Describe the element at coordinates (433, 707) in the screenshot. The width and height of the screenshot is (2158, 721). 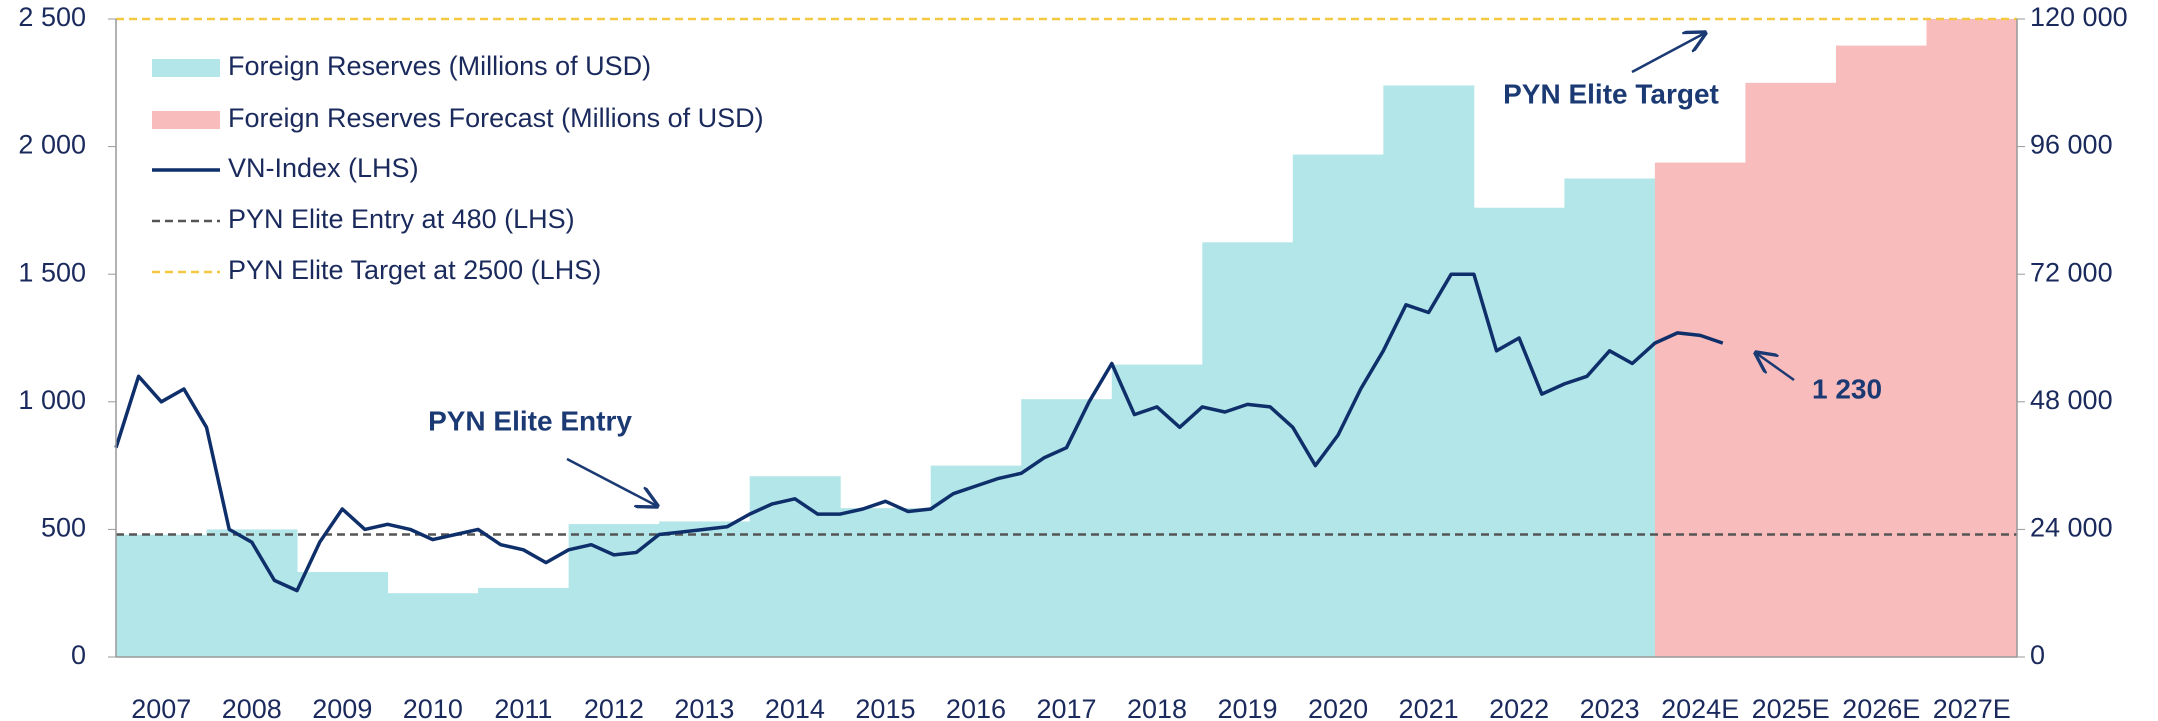
I see `x-tick-label: 2010` at that location.